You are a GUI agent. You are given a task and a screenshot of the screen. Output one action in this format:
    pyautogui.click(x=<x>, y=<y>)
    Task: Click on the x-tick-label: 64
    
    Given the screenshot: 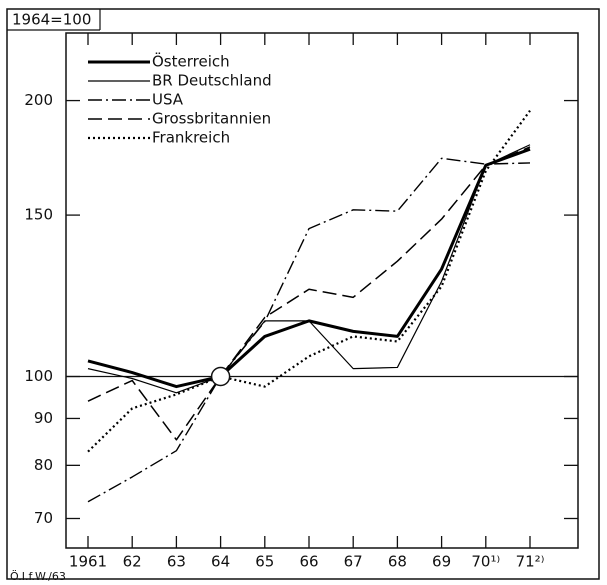 What is the action you would take?
    pyautogui.click(x=220, y=562)
    